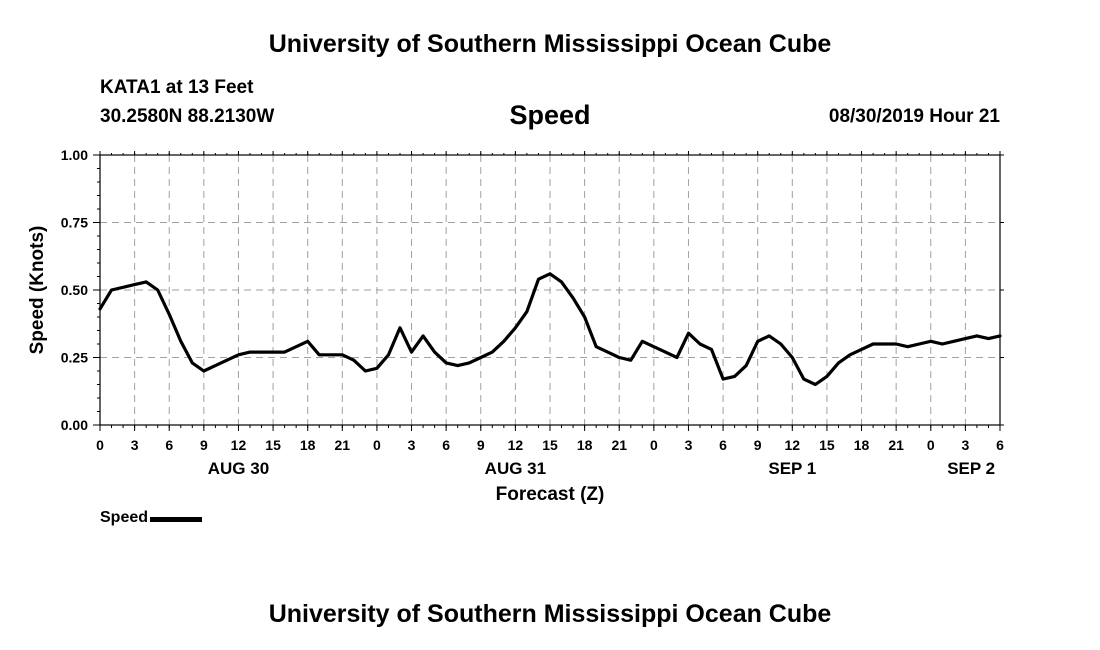  What do you see at coordinates (515, 468) in the screenshot?
I see `date-label: AUG 31` at bounding box center [515, 468].